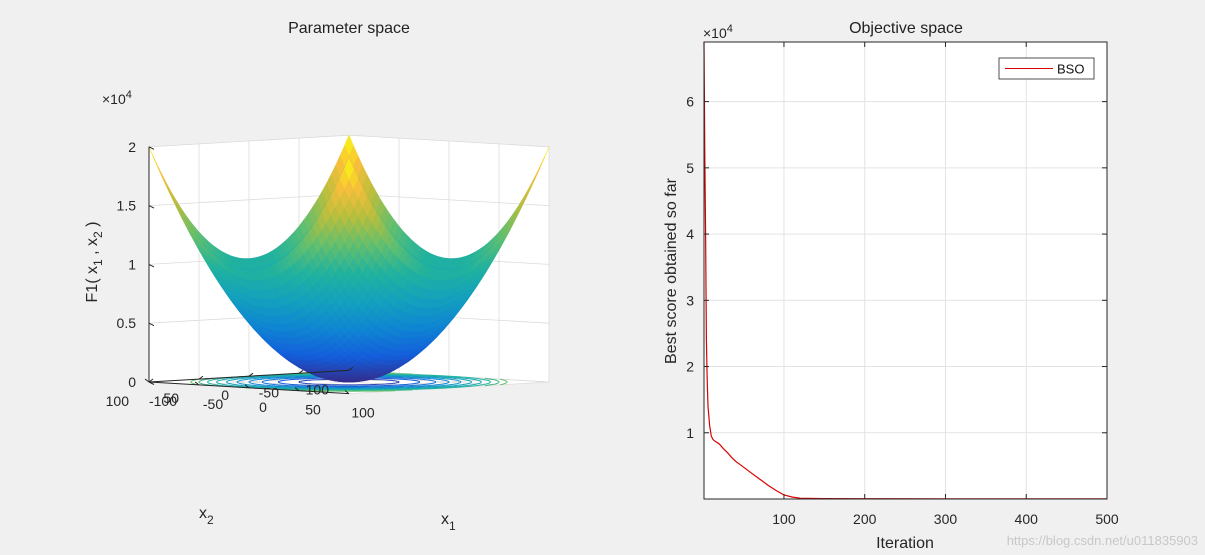 Image resolution: width=1205 pixels, height=555 pixels. Describe the element at coordinates (349, 258) in the screenshot. I see `surface-mesh` at that location.